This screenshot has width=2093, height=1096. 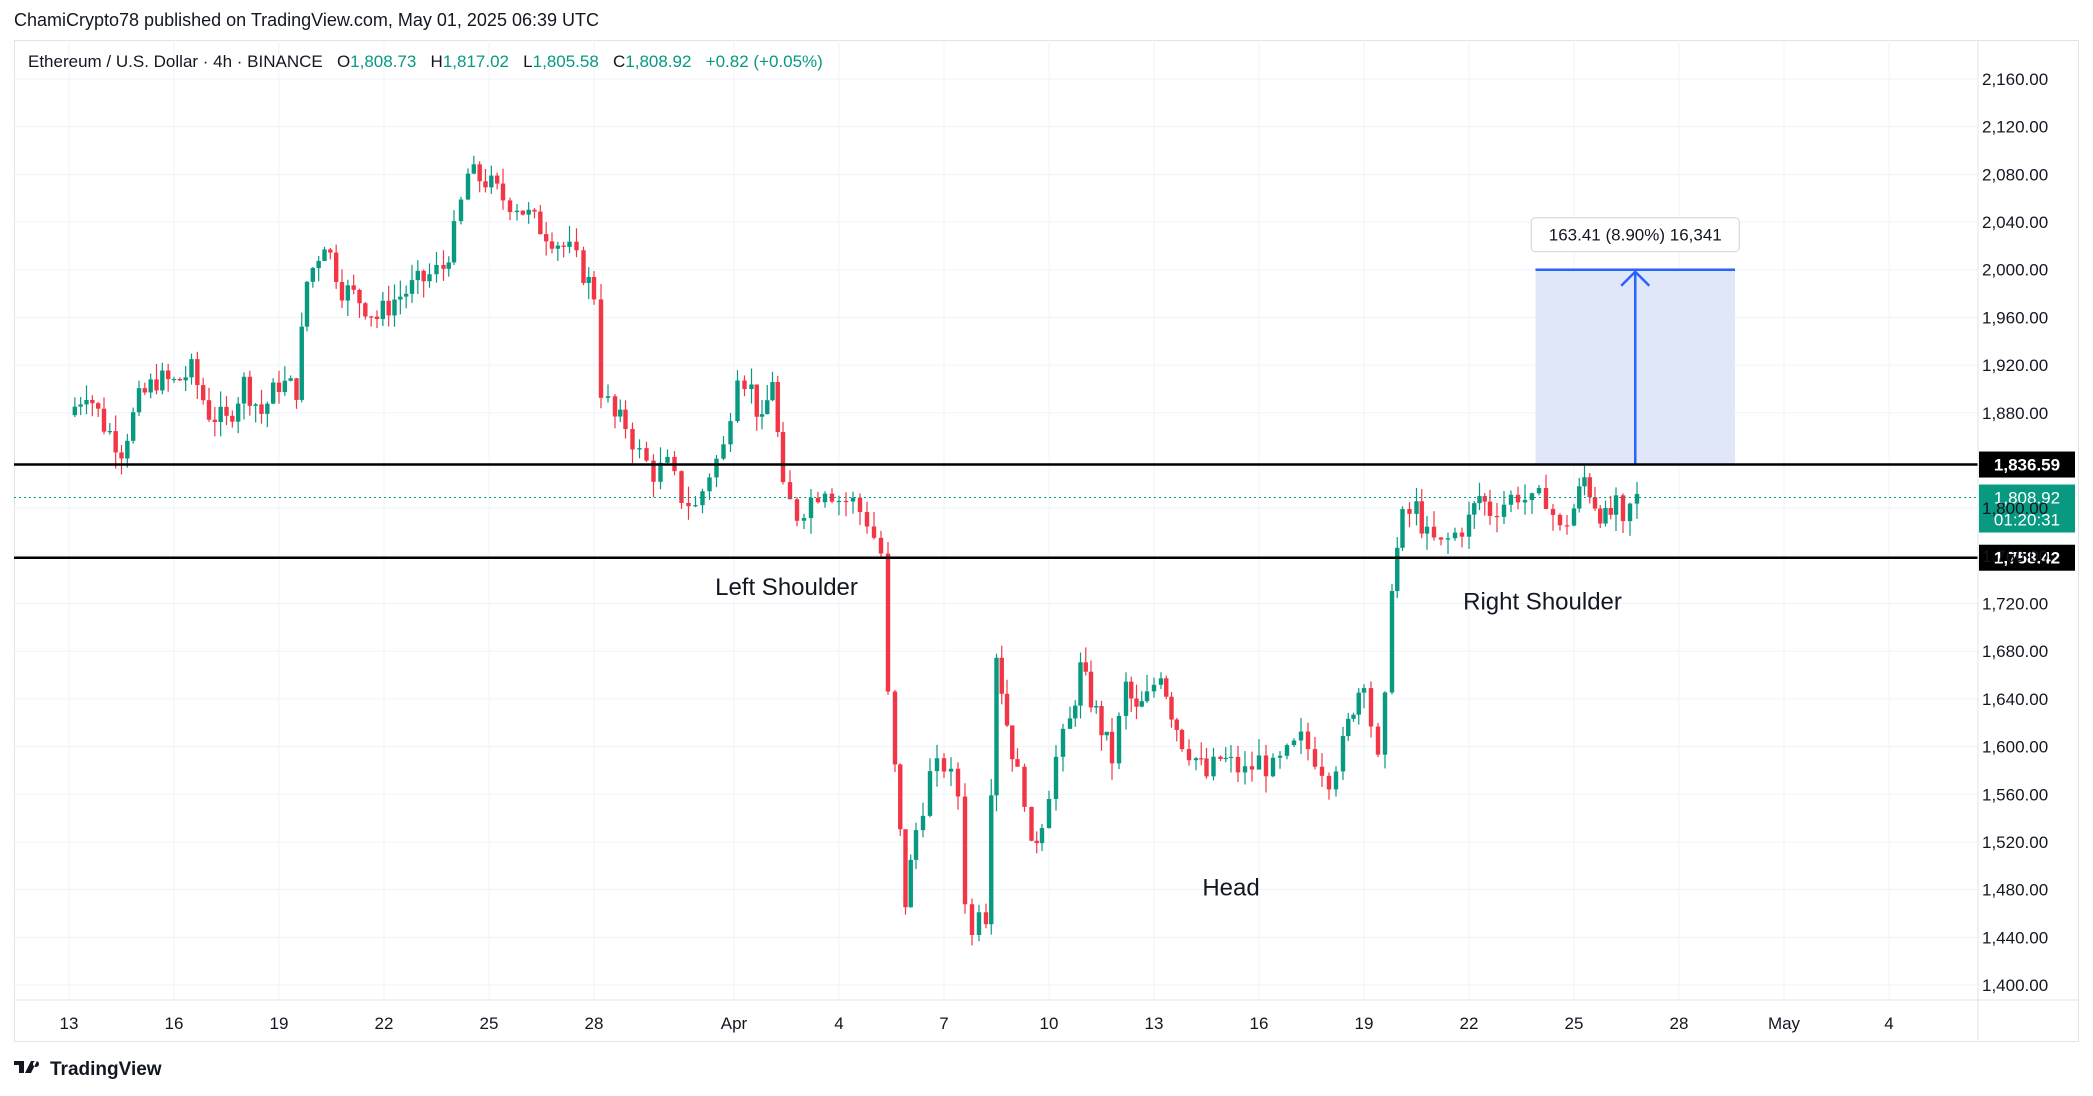 I want to click on y-tick-label: 2,160.00, so click(x=2015, y=79).